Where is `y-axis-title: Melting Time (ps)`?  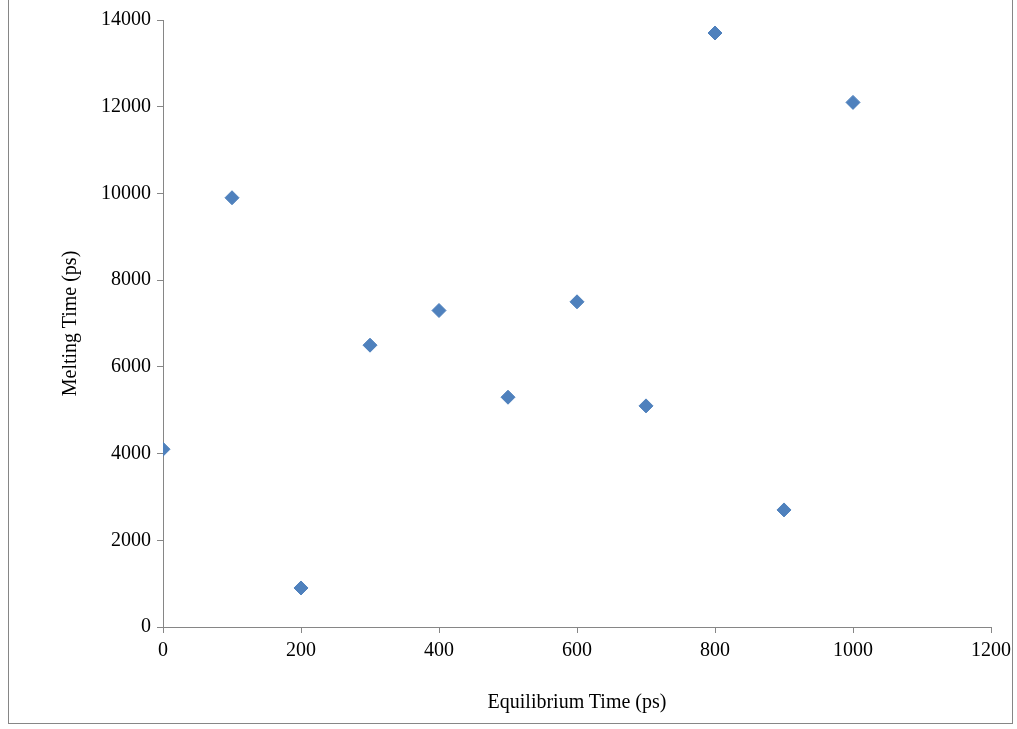
y-axis-title: Melting Time (ps) is located at coordinates (70, 323).